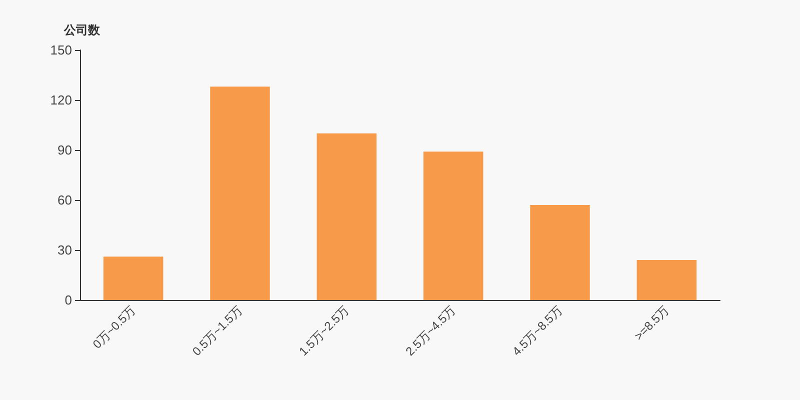 This screenshot has width=800, height=400. What do you see at coordinates (61, 100) in the screenshot?
I see `y-tick-label: 120` at bounding box center [61, 100].